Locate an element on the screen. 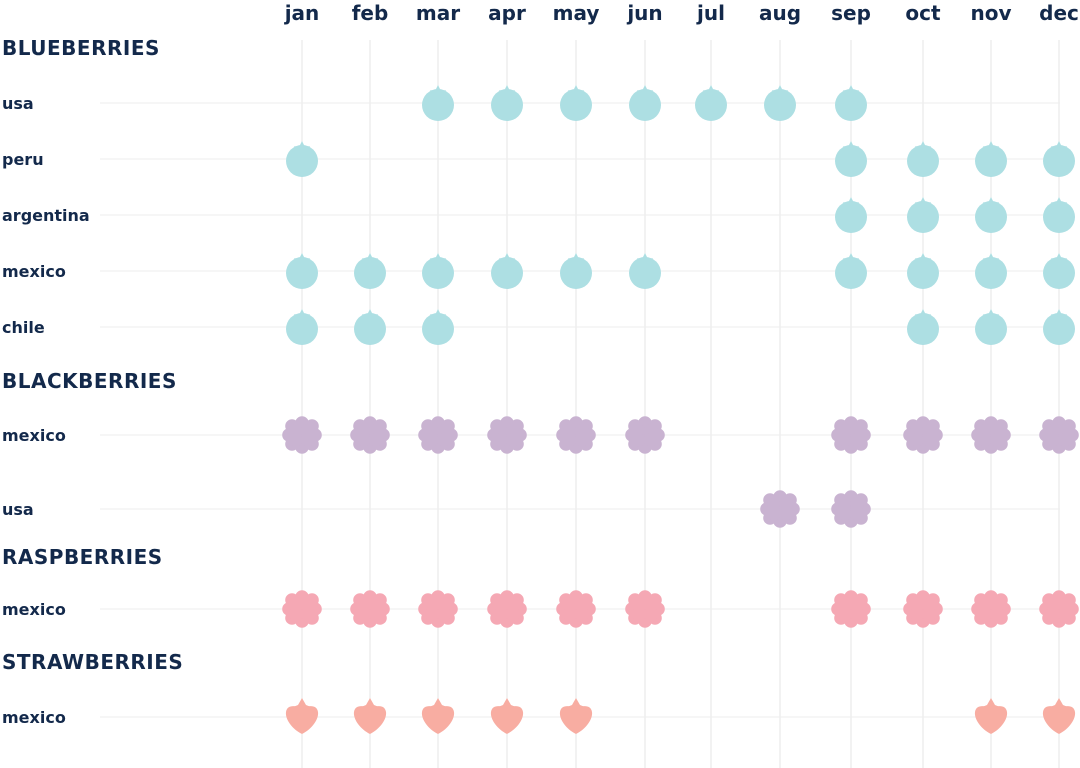 The image size is (1080, 768). raspberry-mark-mexico-feb is located at coordinates (370, 609).